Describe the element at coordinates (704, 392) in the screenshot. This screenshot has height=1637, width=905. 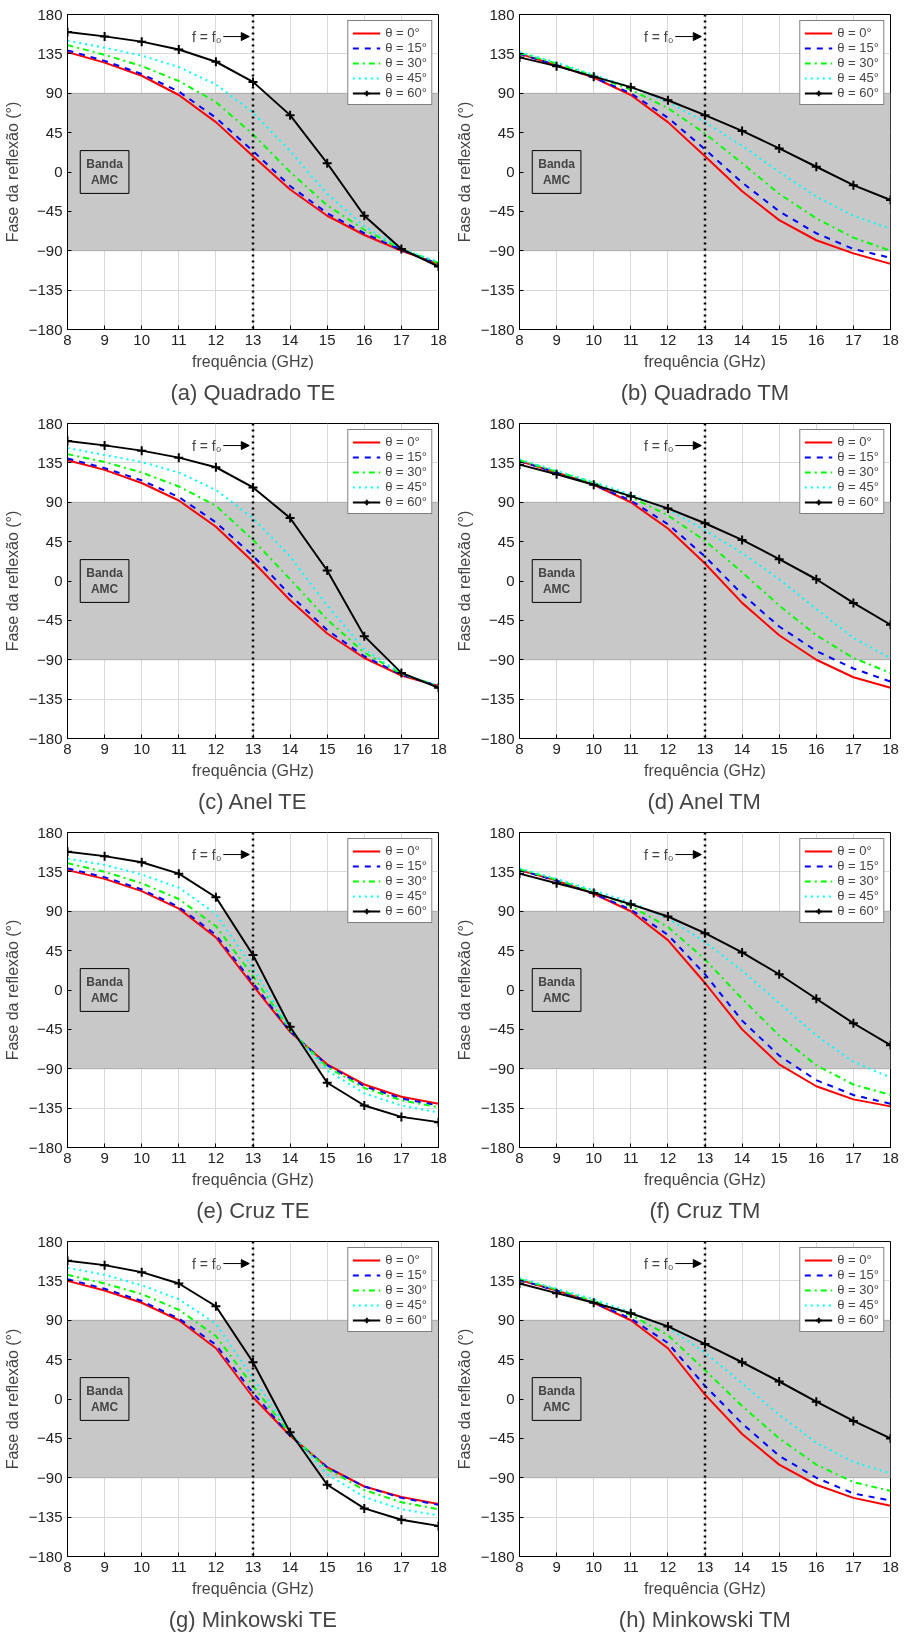
I see `text: (b) Quadrado TM` at that location.